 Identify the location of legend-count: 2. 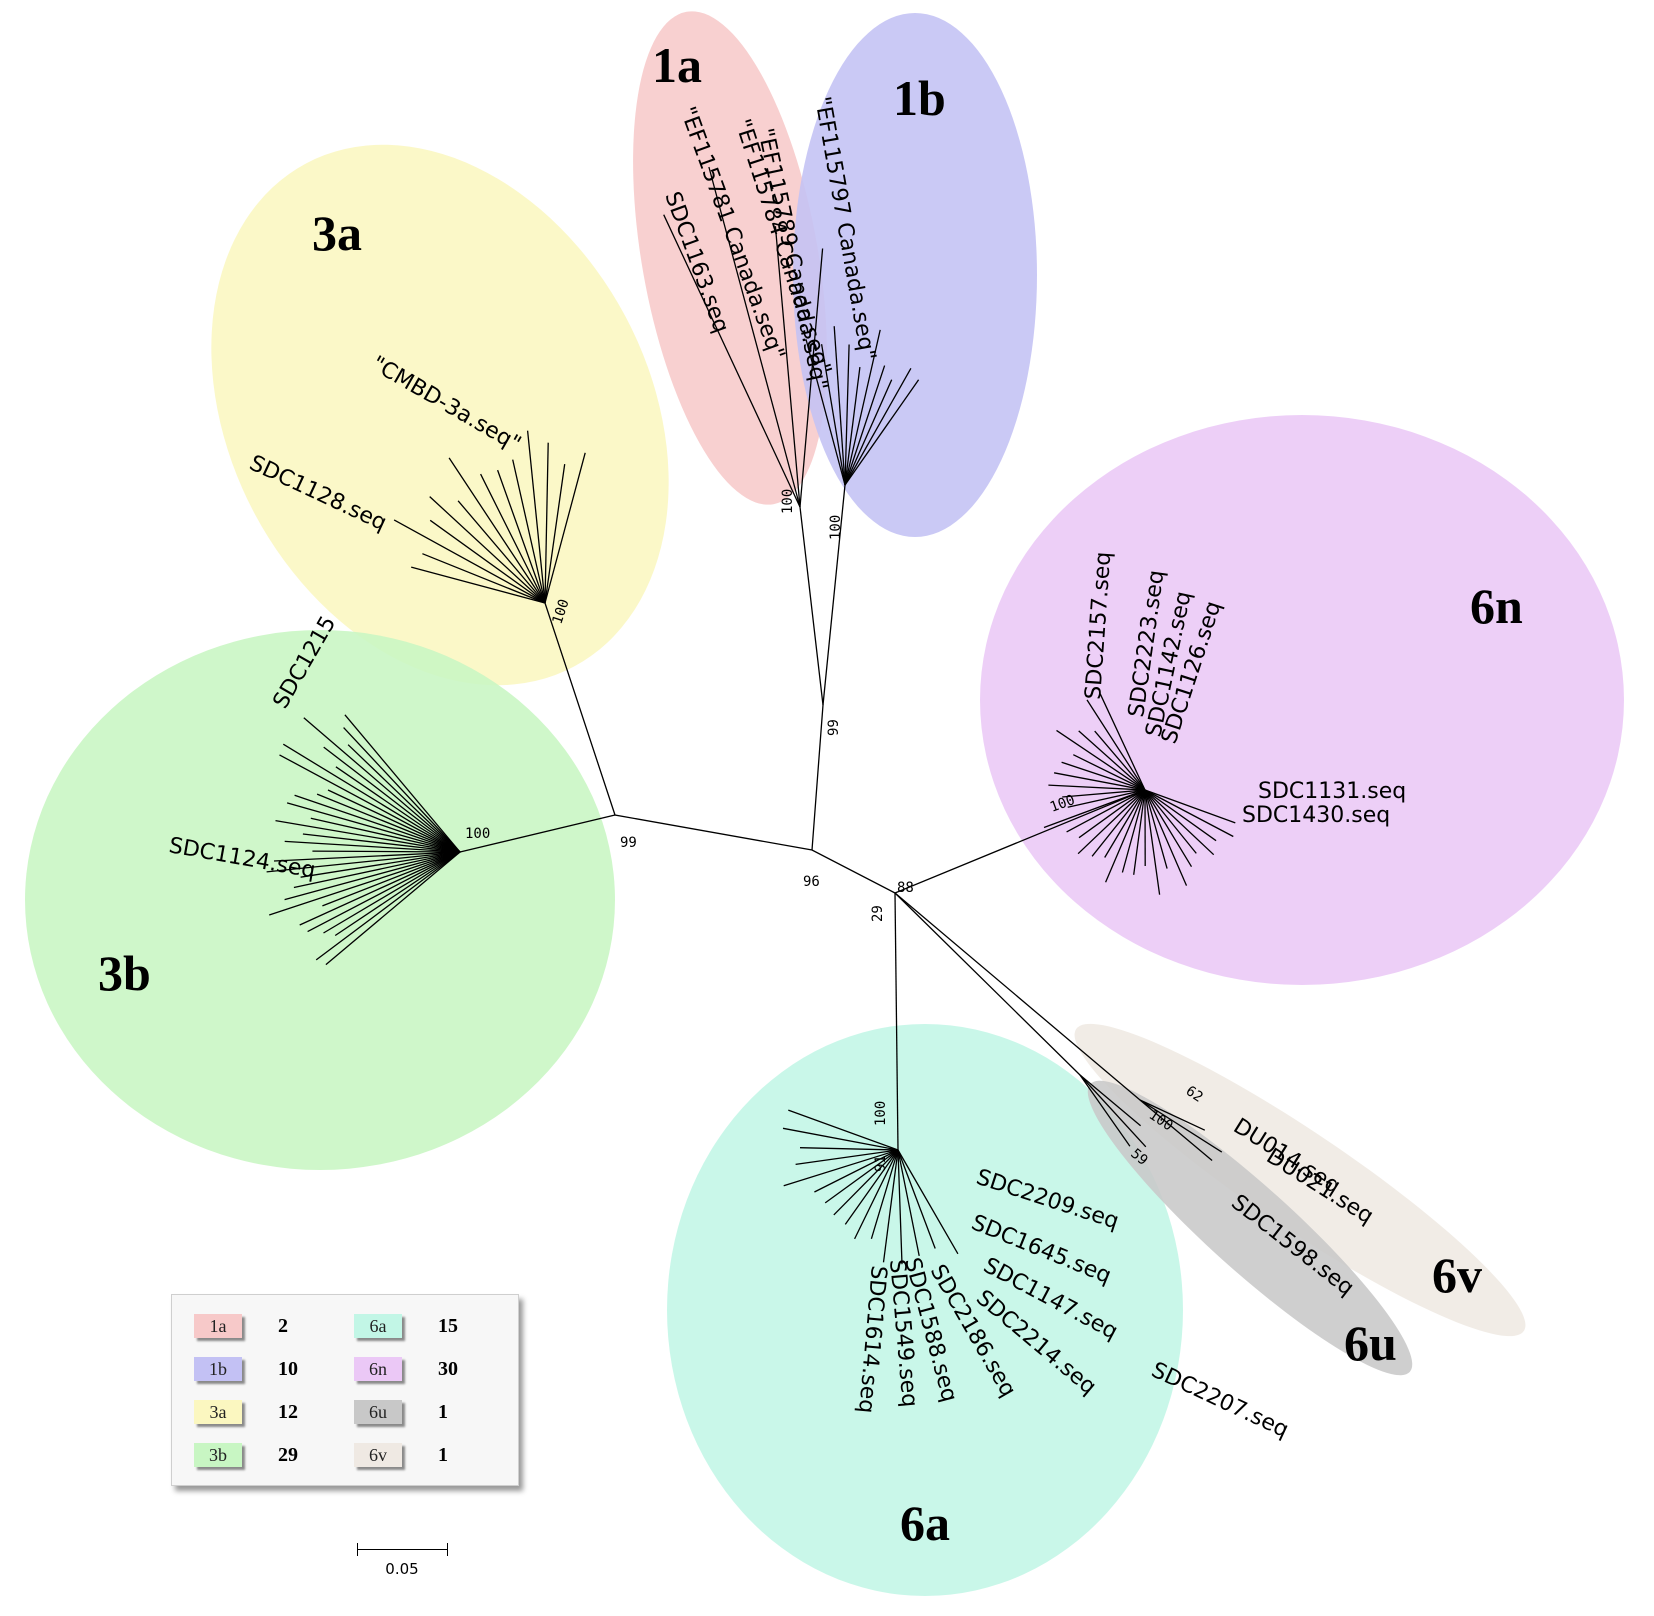
(283, 1326).